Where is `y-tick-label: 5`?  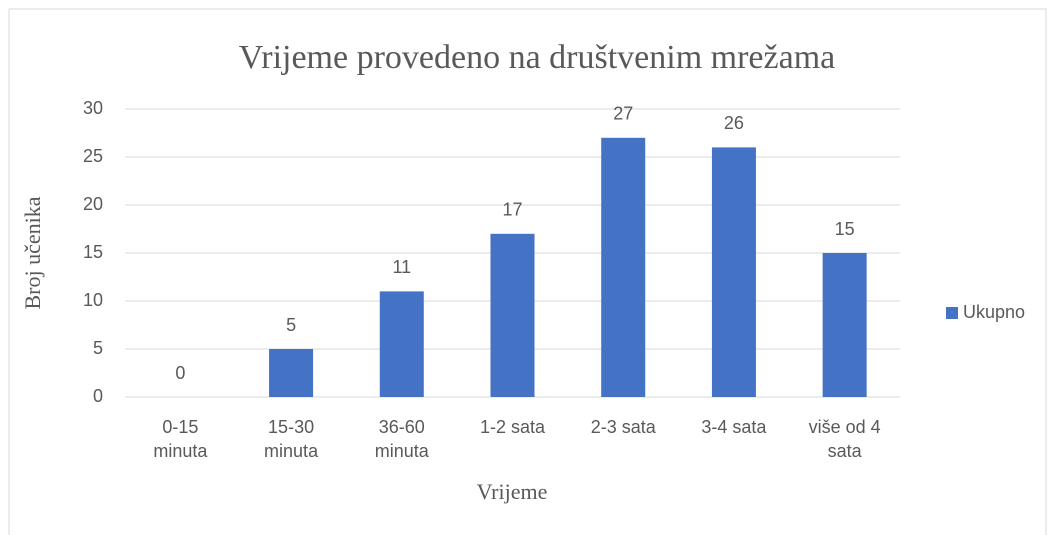 y-tick-label: 5 is located at coordinates (98, 348).